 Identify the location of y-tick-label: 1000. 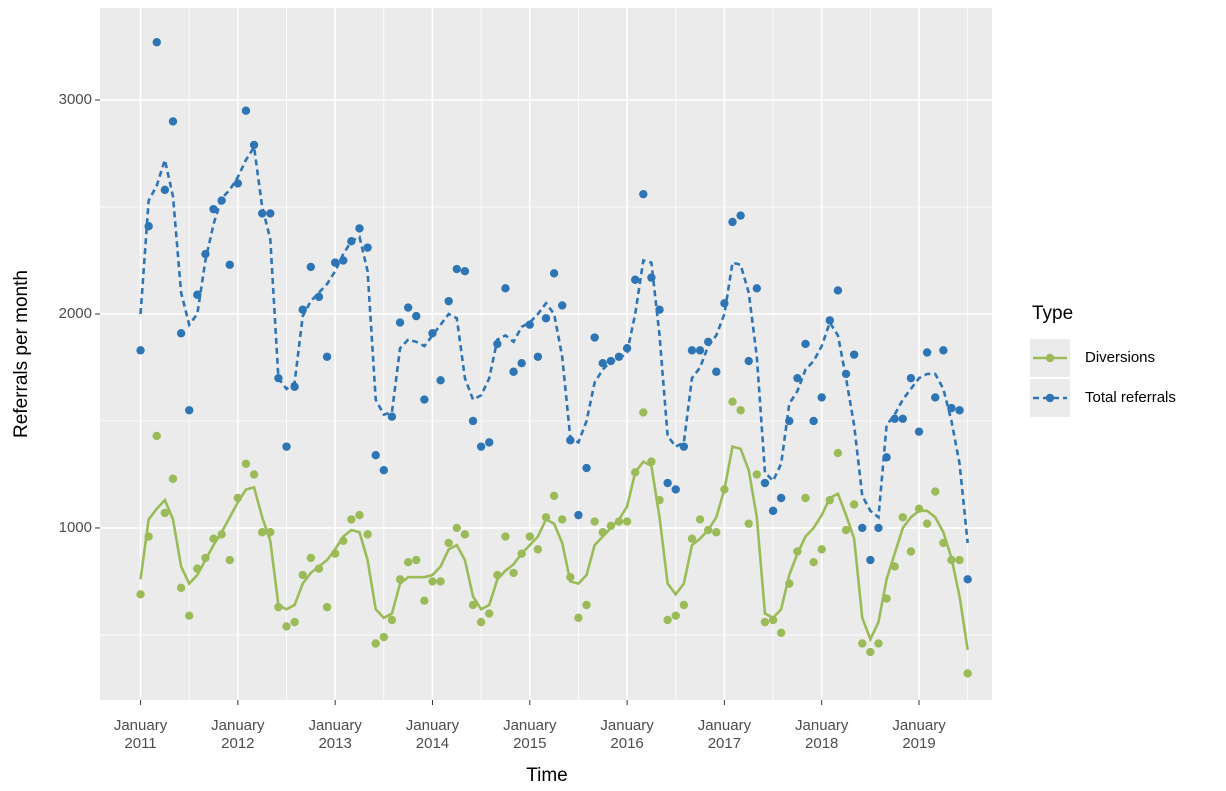
(75, 527).